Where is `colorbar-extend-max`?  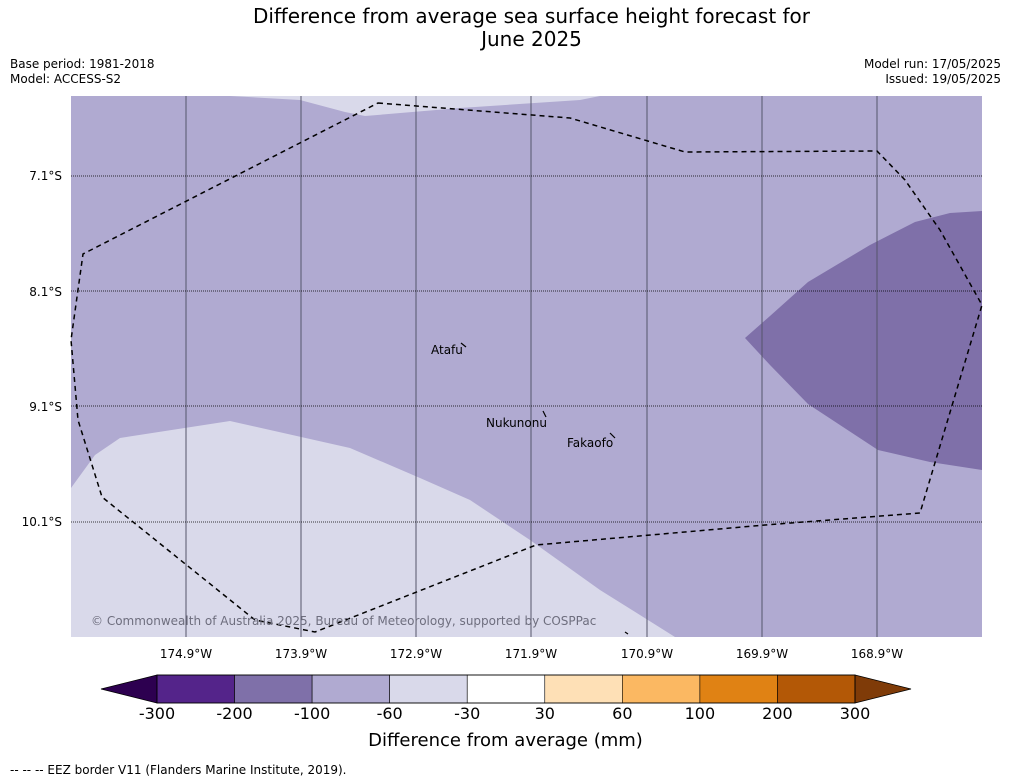
colorbar-extend-max is located at coordinates (883, 689).